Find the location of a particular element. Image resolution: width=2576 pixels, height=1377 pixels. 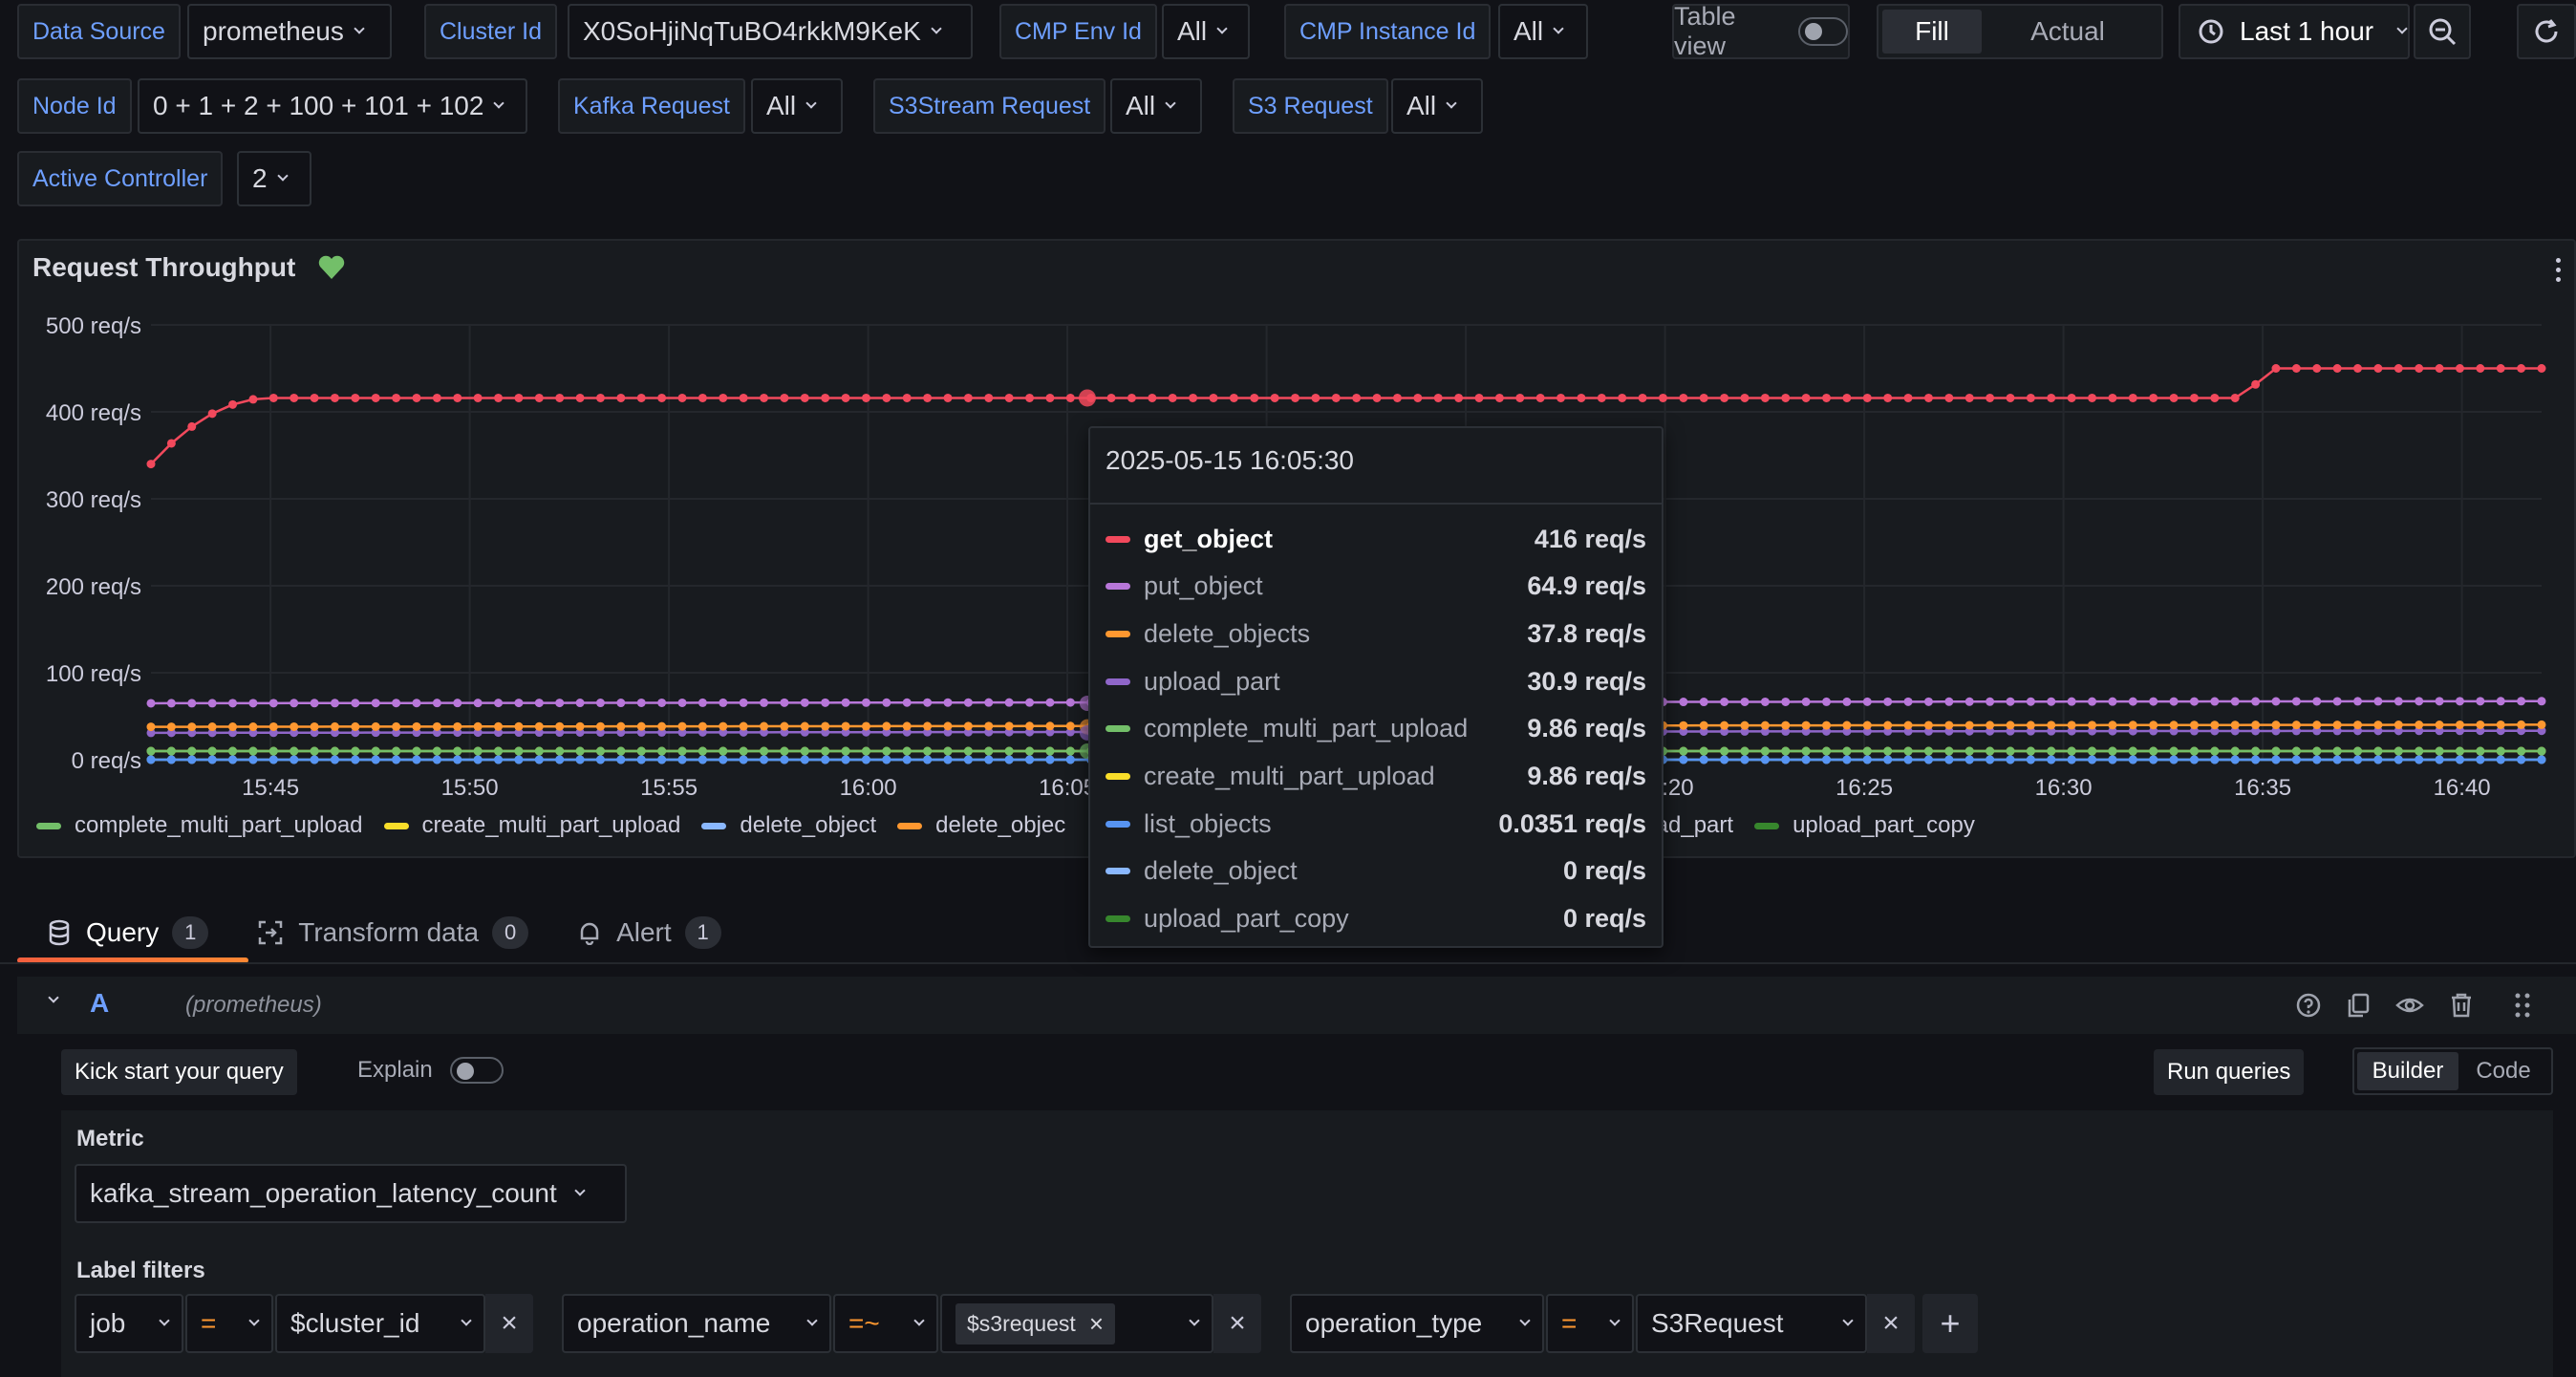

trash-icon is located at coordinates (2461, 1005).